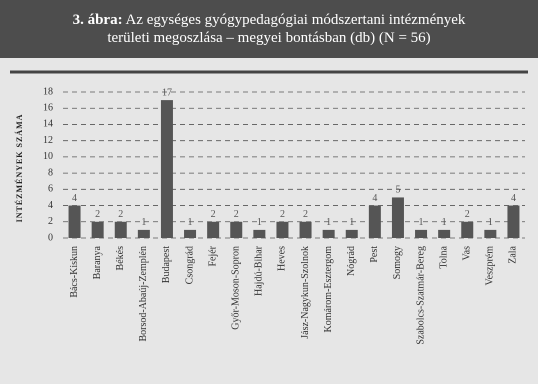 Image resolution: width=538 pixels, height=384 pixels. I want to click on x-tick-label: Békés, so click(120, 258).